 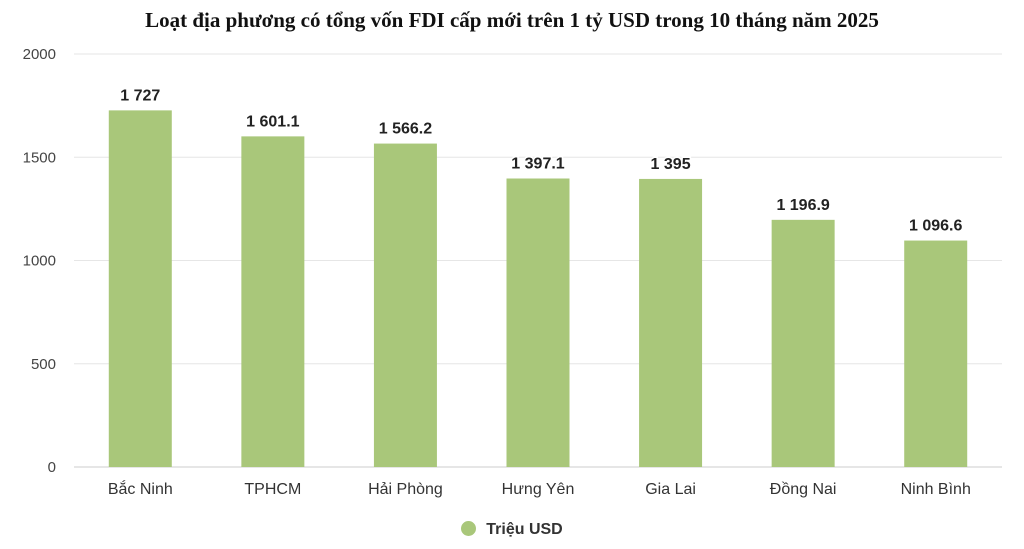 I want to click on y-tick-label: 1500, so click(x=39, y=157).